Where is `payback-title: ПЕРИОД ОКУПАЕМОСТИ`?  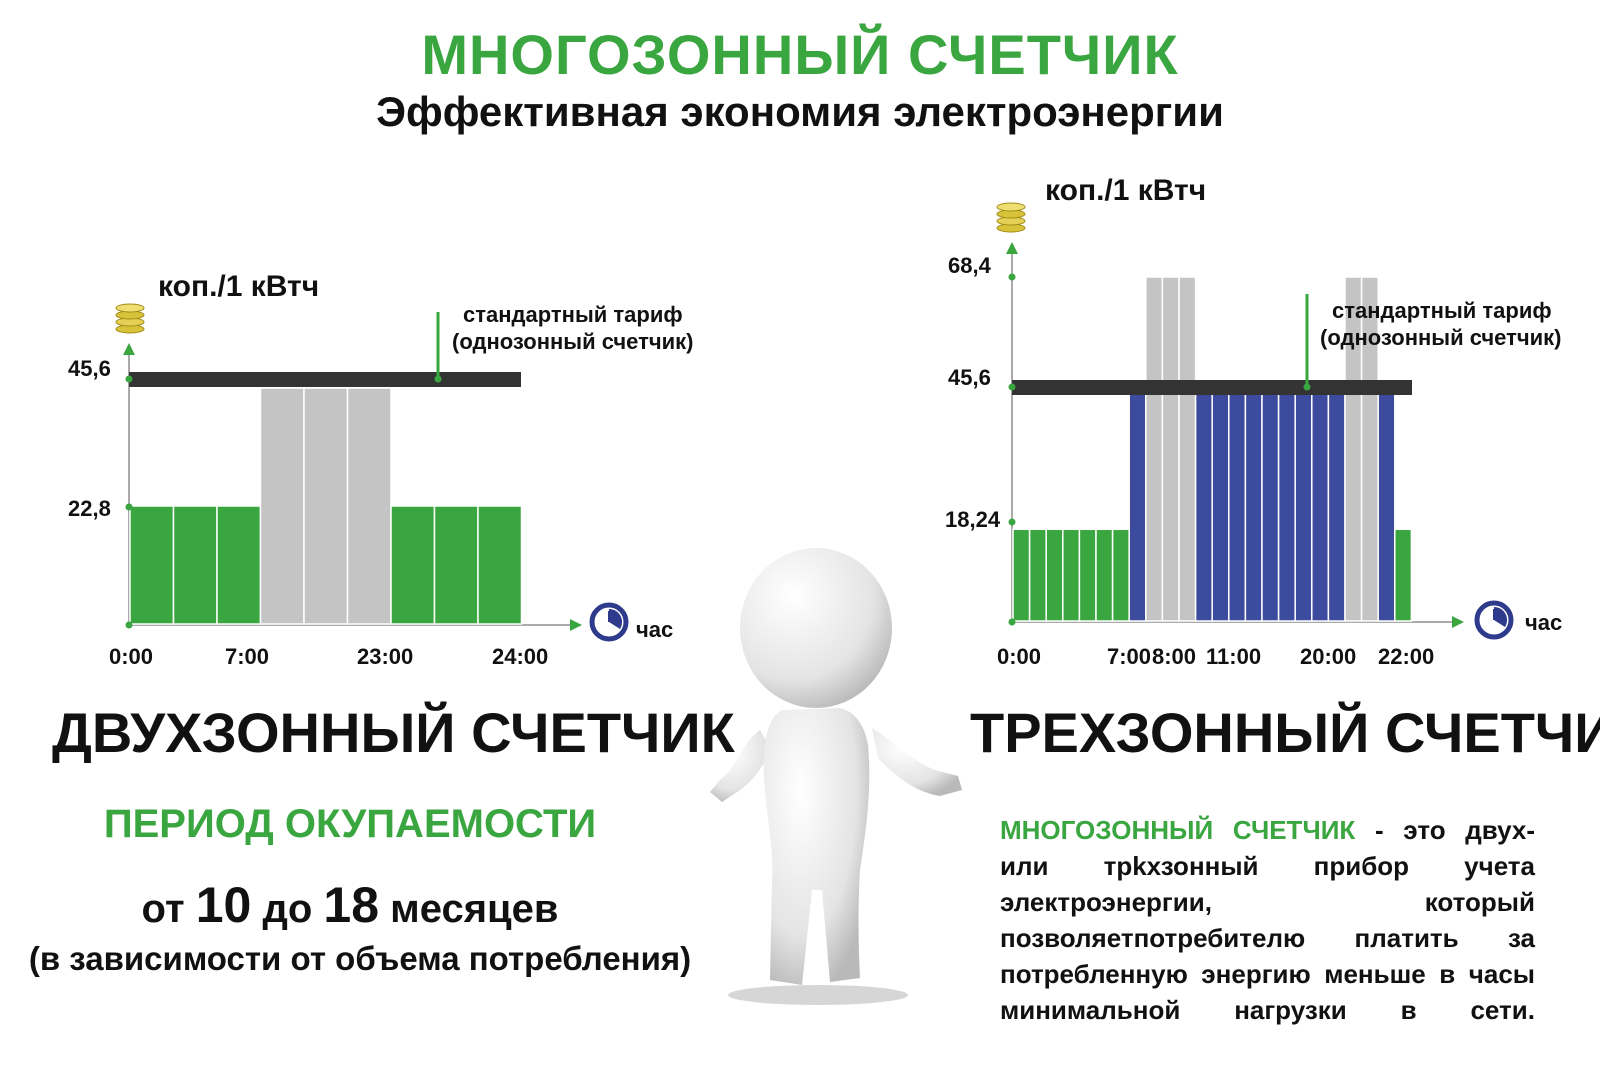 payback-title: ПЕРИОД ОКУПАЕМОСТИ is located at coordinates (350, 824).